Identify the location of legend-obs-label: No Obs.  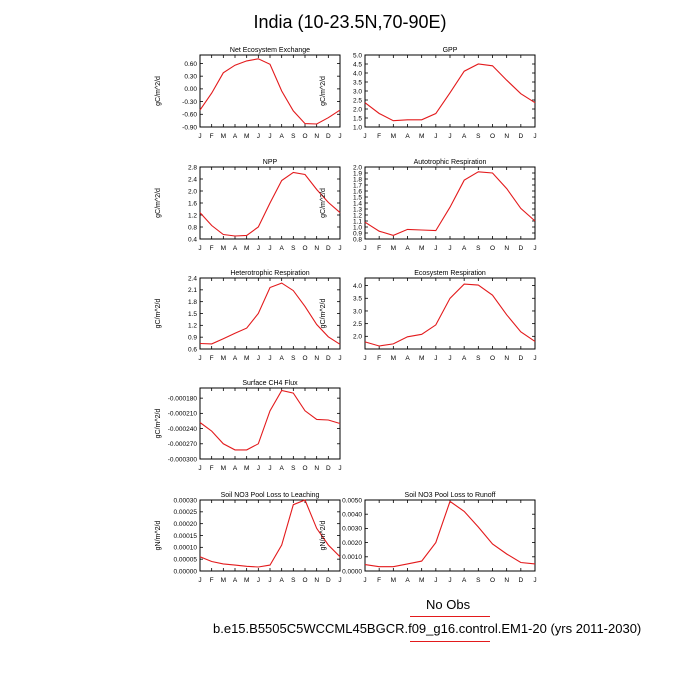
(448, 604).